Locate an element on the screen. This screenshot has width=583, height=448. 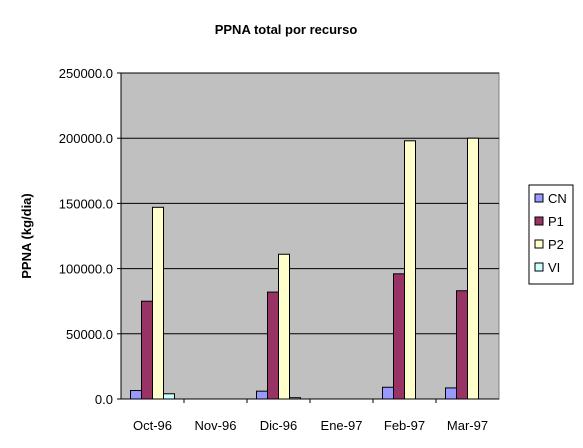
y-tick-label: 0.0 is located at coordinates (104, 399).